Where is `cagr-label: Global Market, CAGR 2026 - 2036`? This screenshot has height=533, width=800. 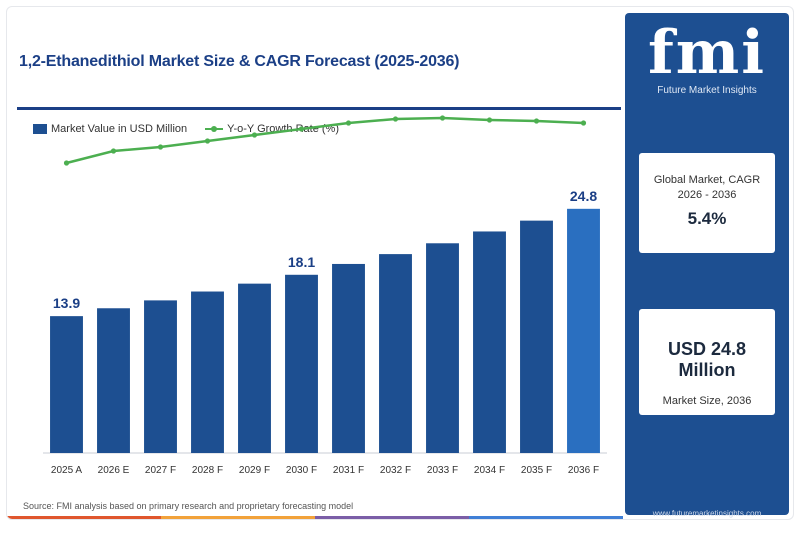 cagr-label: Global Market, CAGR 2026 - 2036 is located at coordinates (707, 187).